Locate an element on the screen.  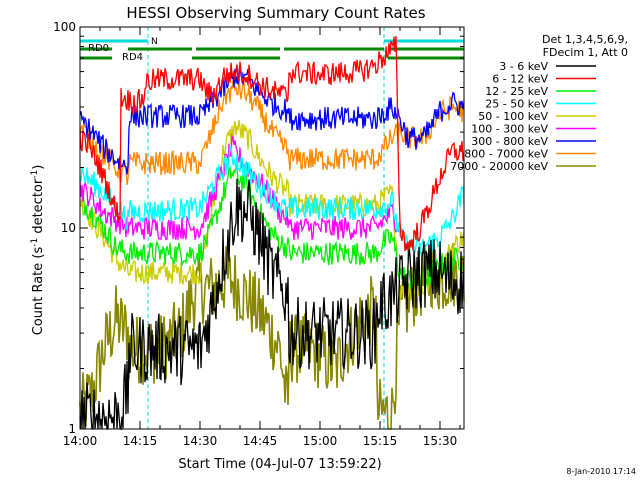
legend-header-2: FDecim 1, Att 0 is located at coordinates (585, 52).